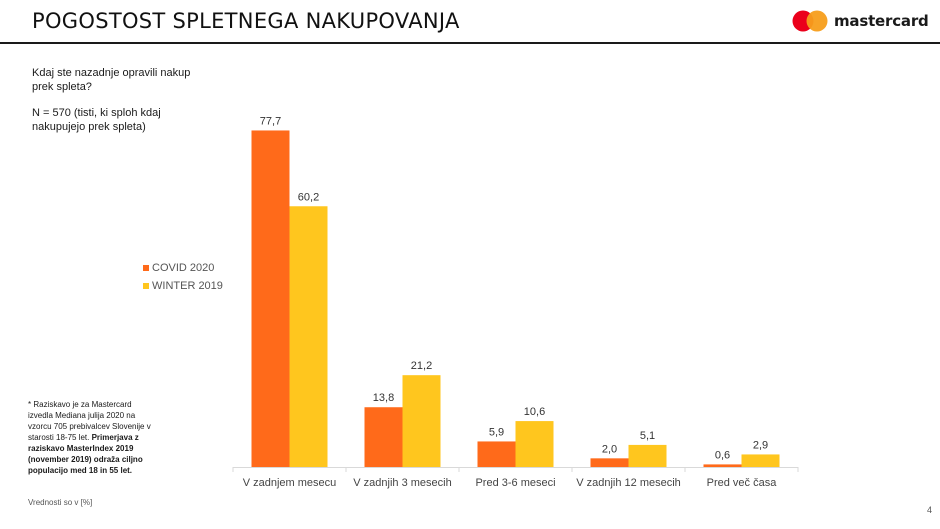 The width and height of the screenshot is (940, 529). What do you see at coordinates (722, 455) in the screenshot?
I see `data-label-covid: 0,6` at bounding box center [722, 455].